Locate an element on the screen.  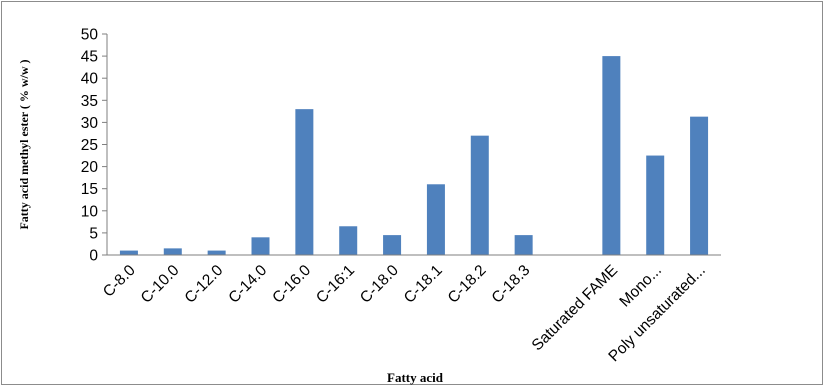
x-tick-label: C-12.0 is located at coordinates (204, 284).